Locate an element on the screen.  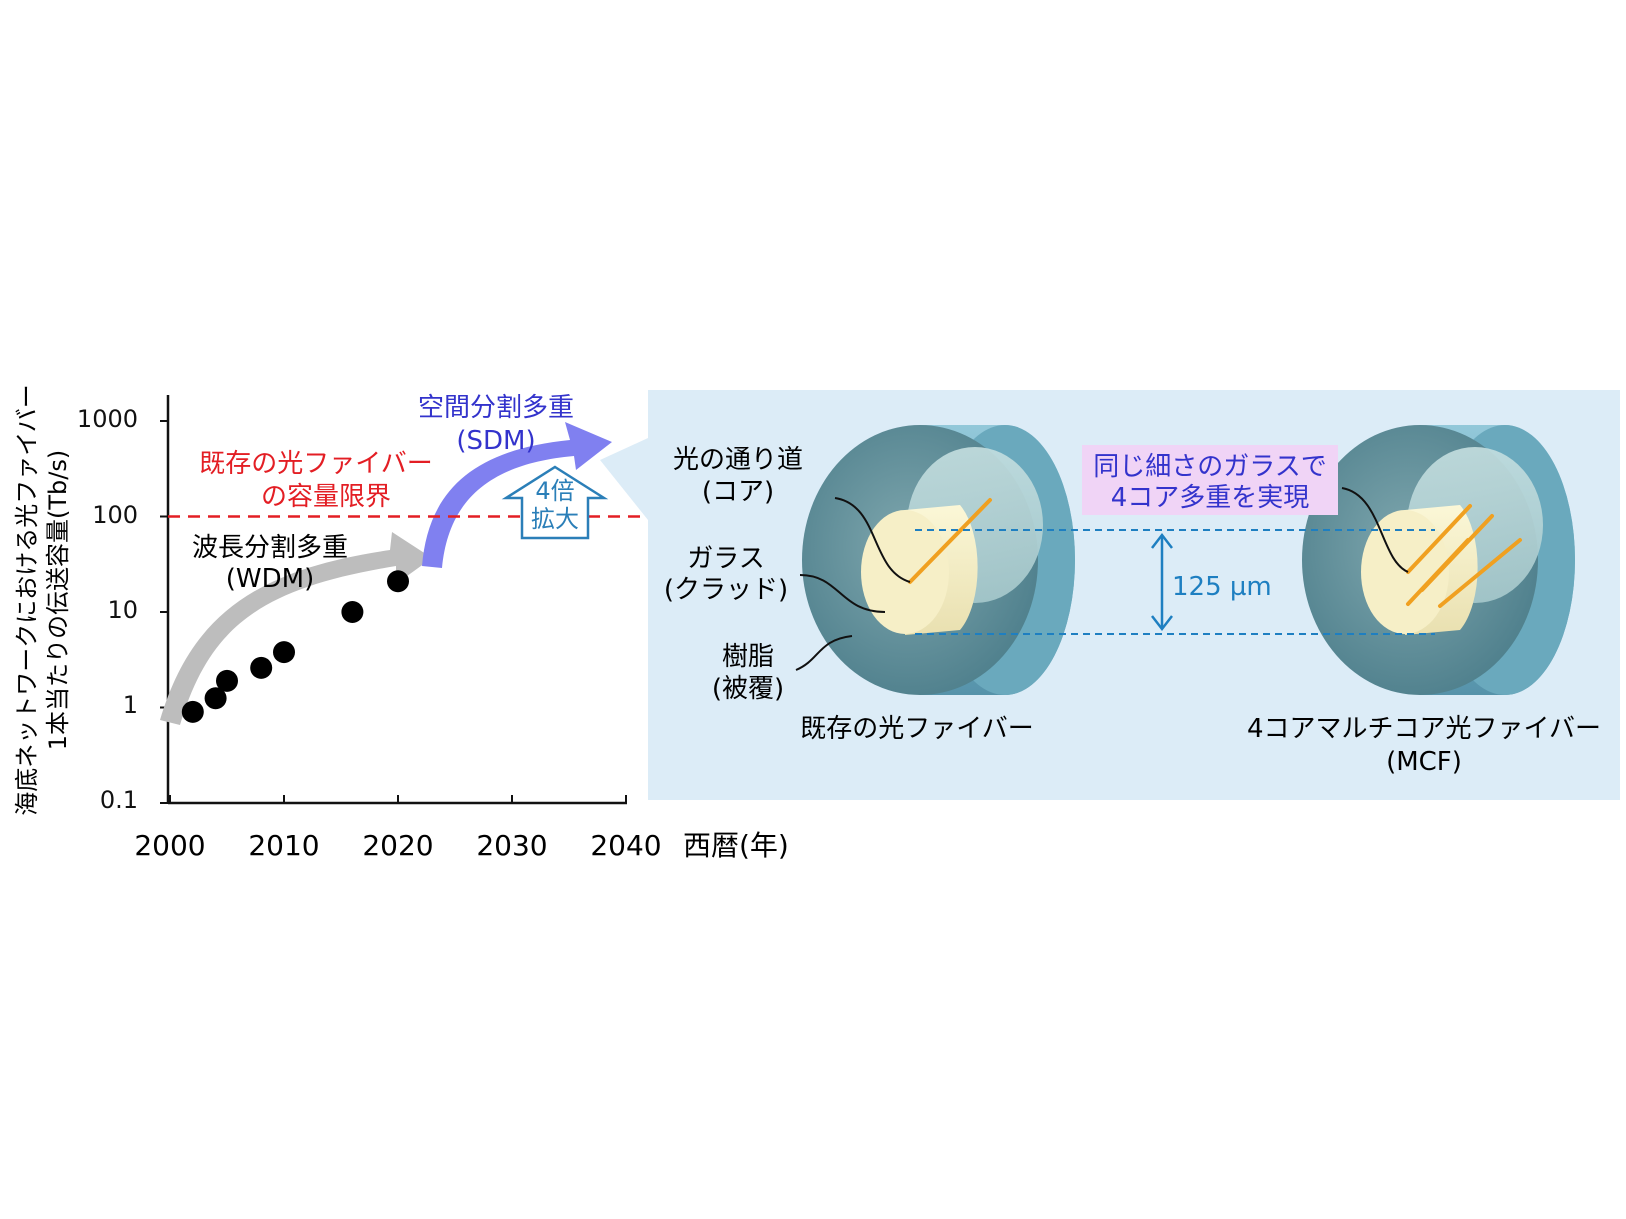
existing-fiber-caption: 既存の光ファイバー is located at coordinates (916, 729).